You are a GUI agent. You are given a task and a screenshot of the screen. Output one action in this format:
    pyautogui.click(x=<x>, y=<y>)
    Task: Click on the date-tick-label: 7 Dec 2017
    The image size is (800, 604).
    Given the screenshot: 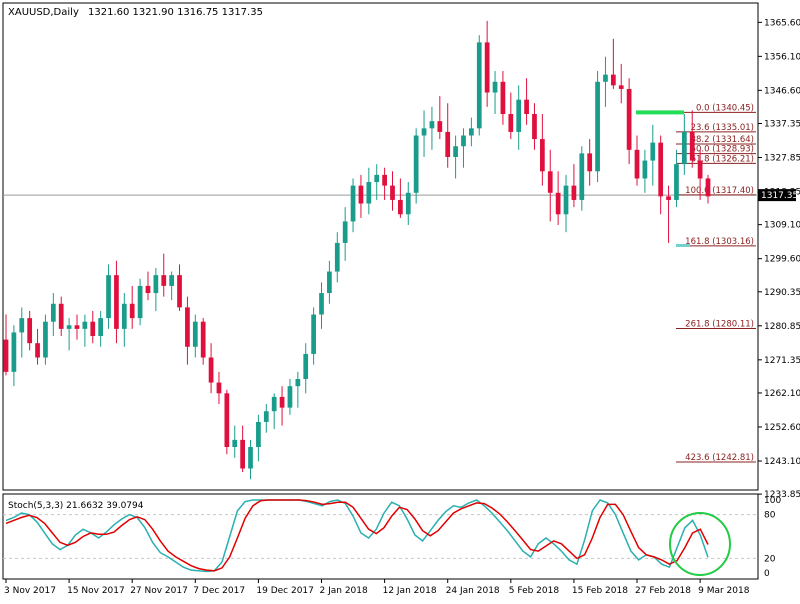 What is the action you would take?
    pyautogui.click(x=219, y=591)
    